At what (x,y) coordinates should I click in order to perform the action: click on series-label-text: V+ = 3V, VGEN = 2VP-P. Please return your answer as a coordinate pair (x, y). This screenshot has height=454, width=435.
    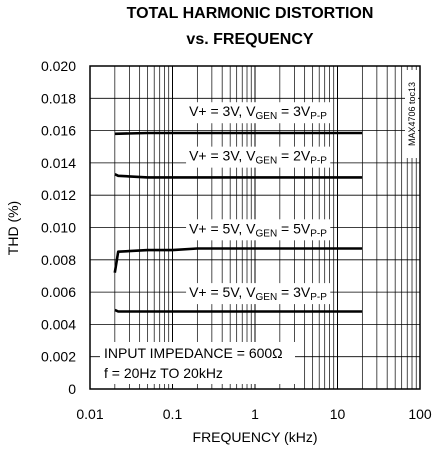
    Looking at the image, I should click on (258, 157).